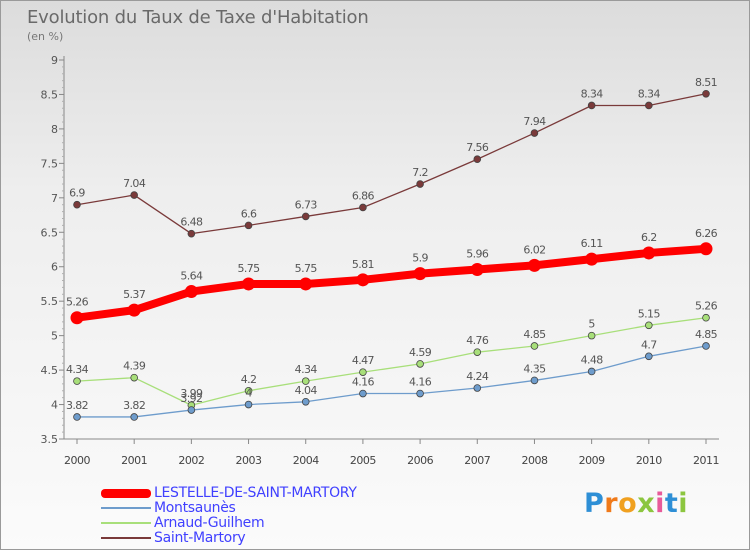 The height and width of the screenshot is (550, 750). What do you see at coordinates (50, 370) in the screenshot?
I see `y-tick-label: 4.5` at bounding box center [50, 370].